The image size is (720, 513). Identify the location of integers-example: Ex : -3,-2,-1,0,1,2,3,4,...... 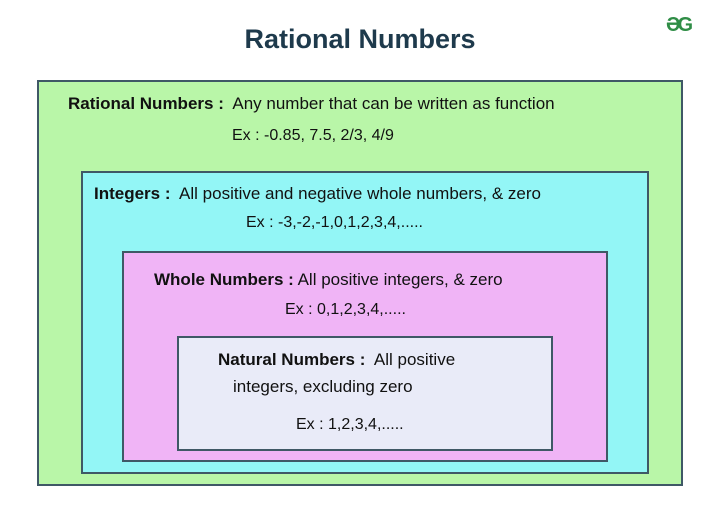
(334, 222).